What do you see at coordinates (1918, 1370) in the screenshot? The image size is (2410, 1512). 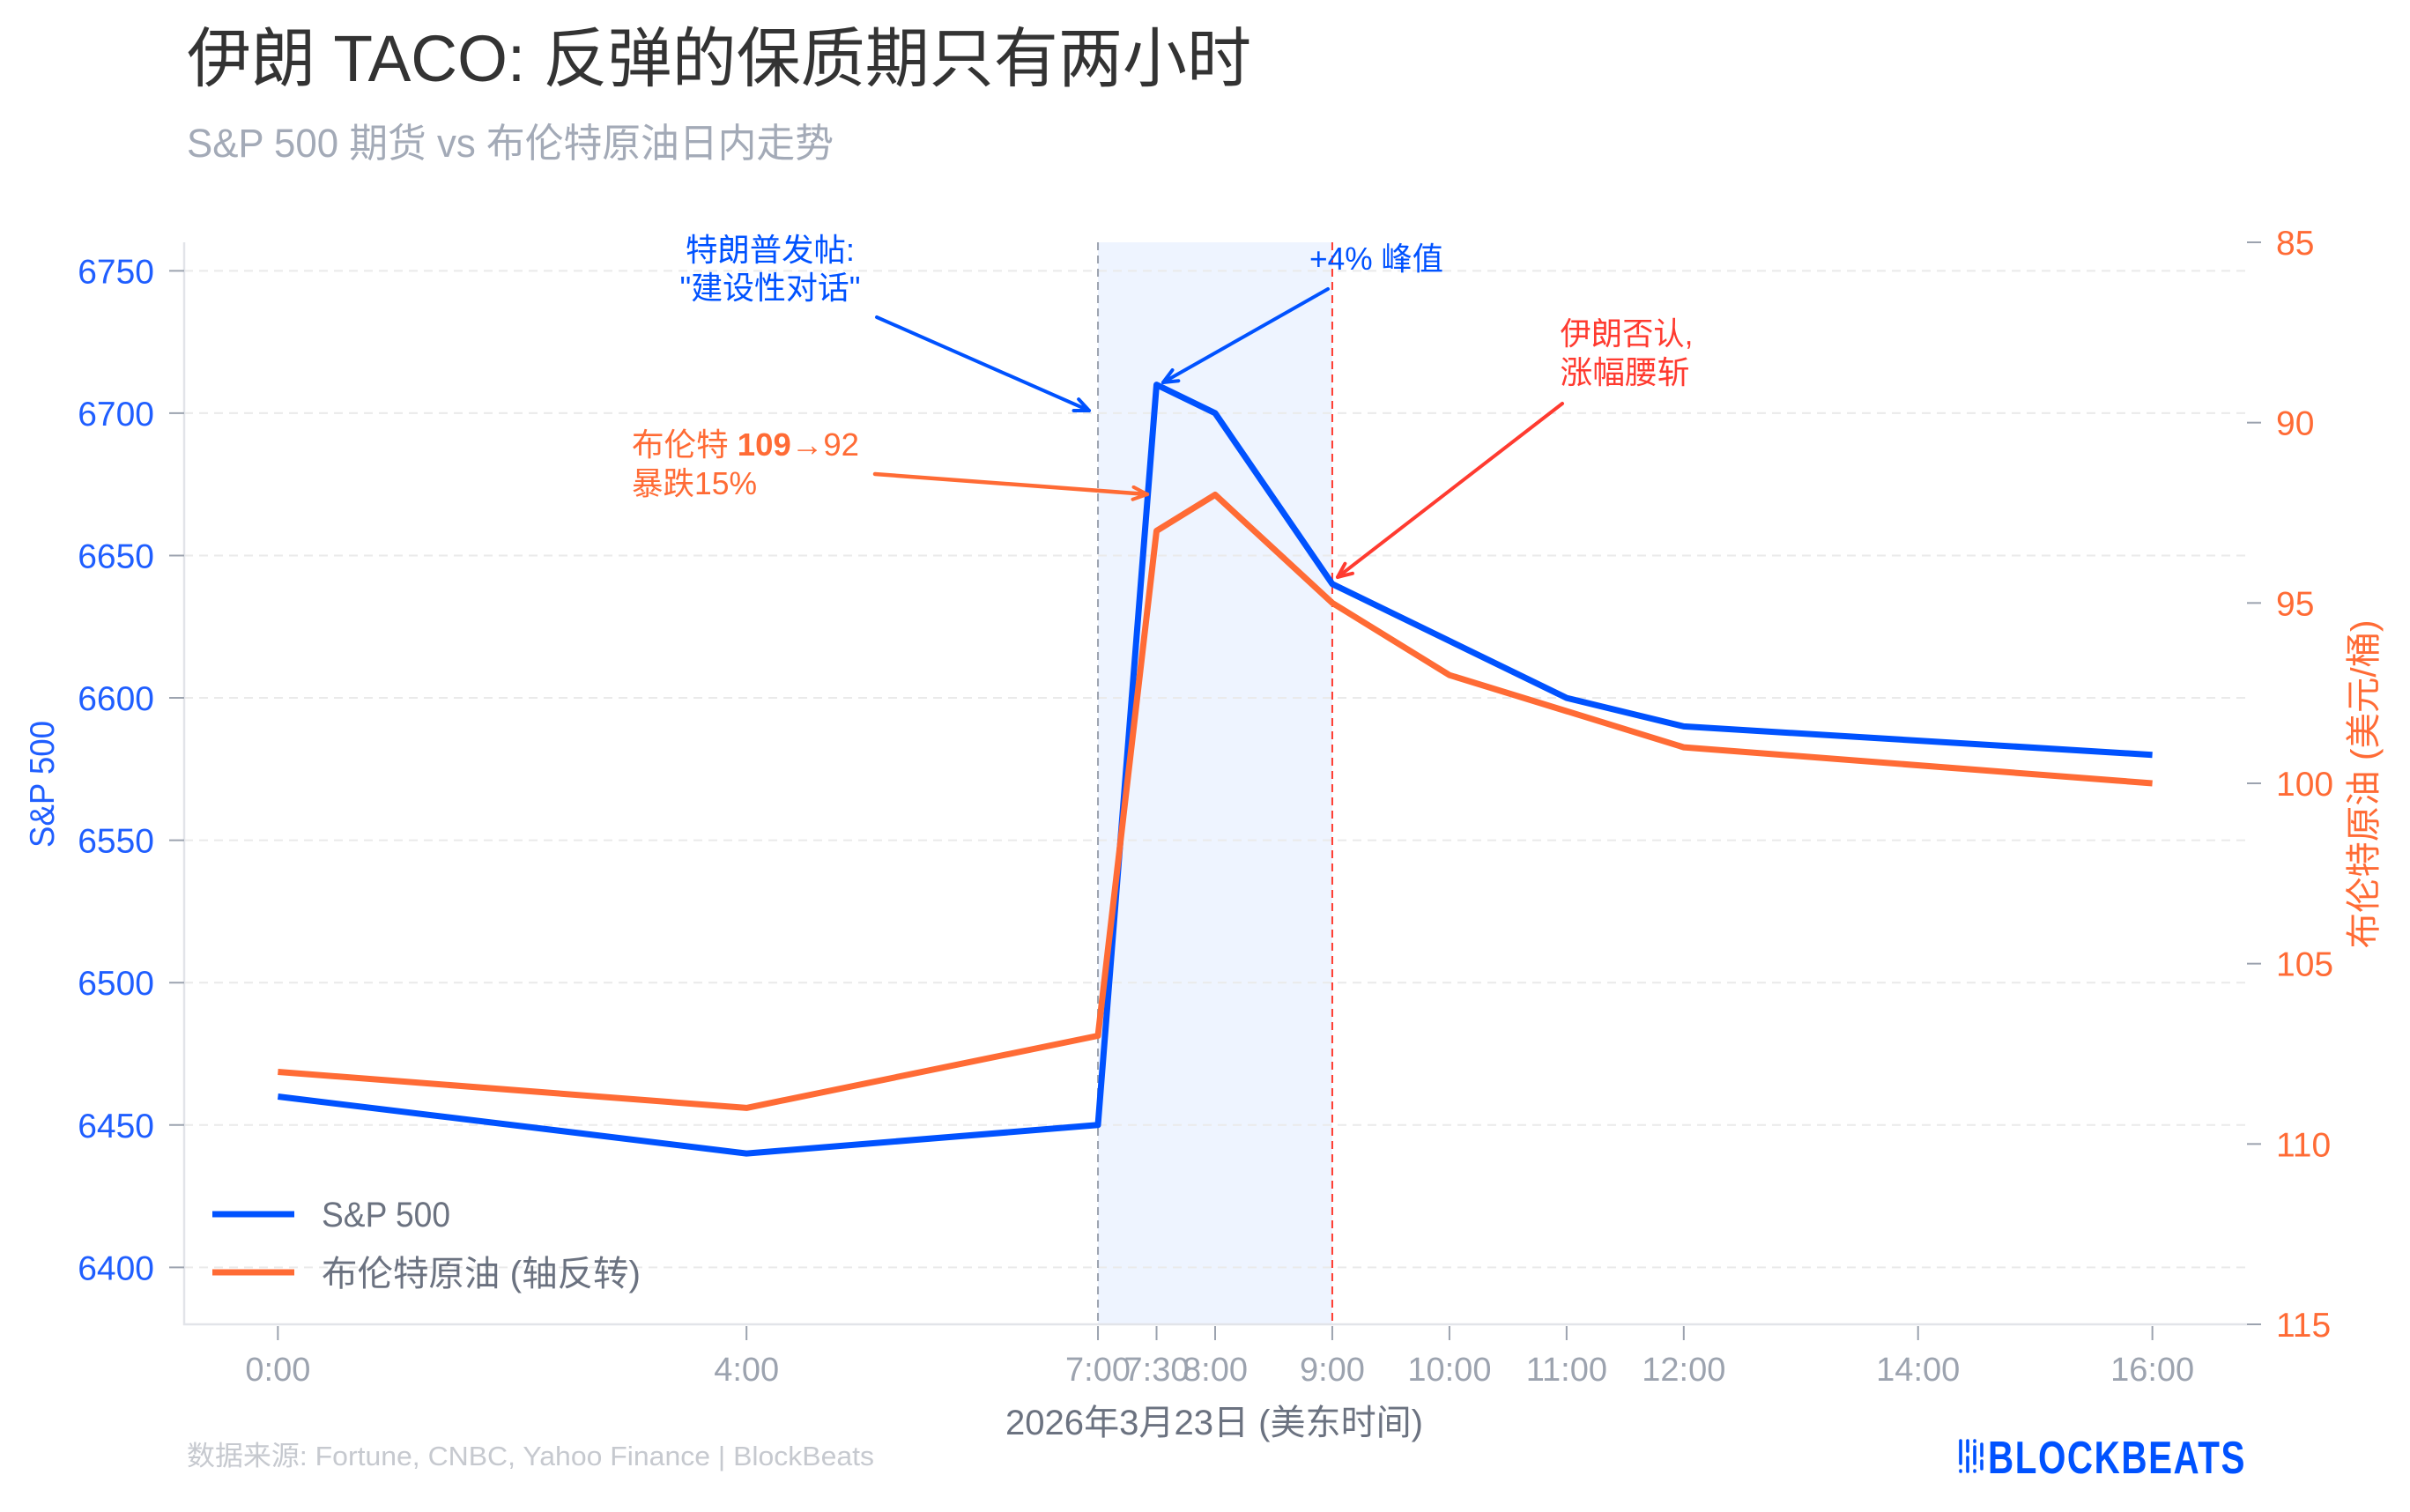 I see `x-tick-label: 14:00` at bounding box center [1918, 1370].